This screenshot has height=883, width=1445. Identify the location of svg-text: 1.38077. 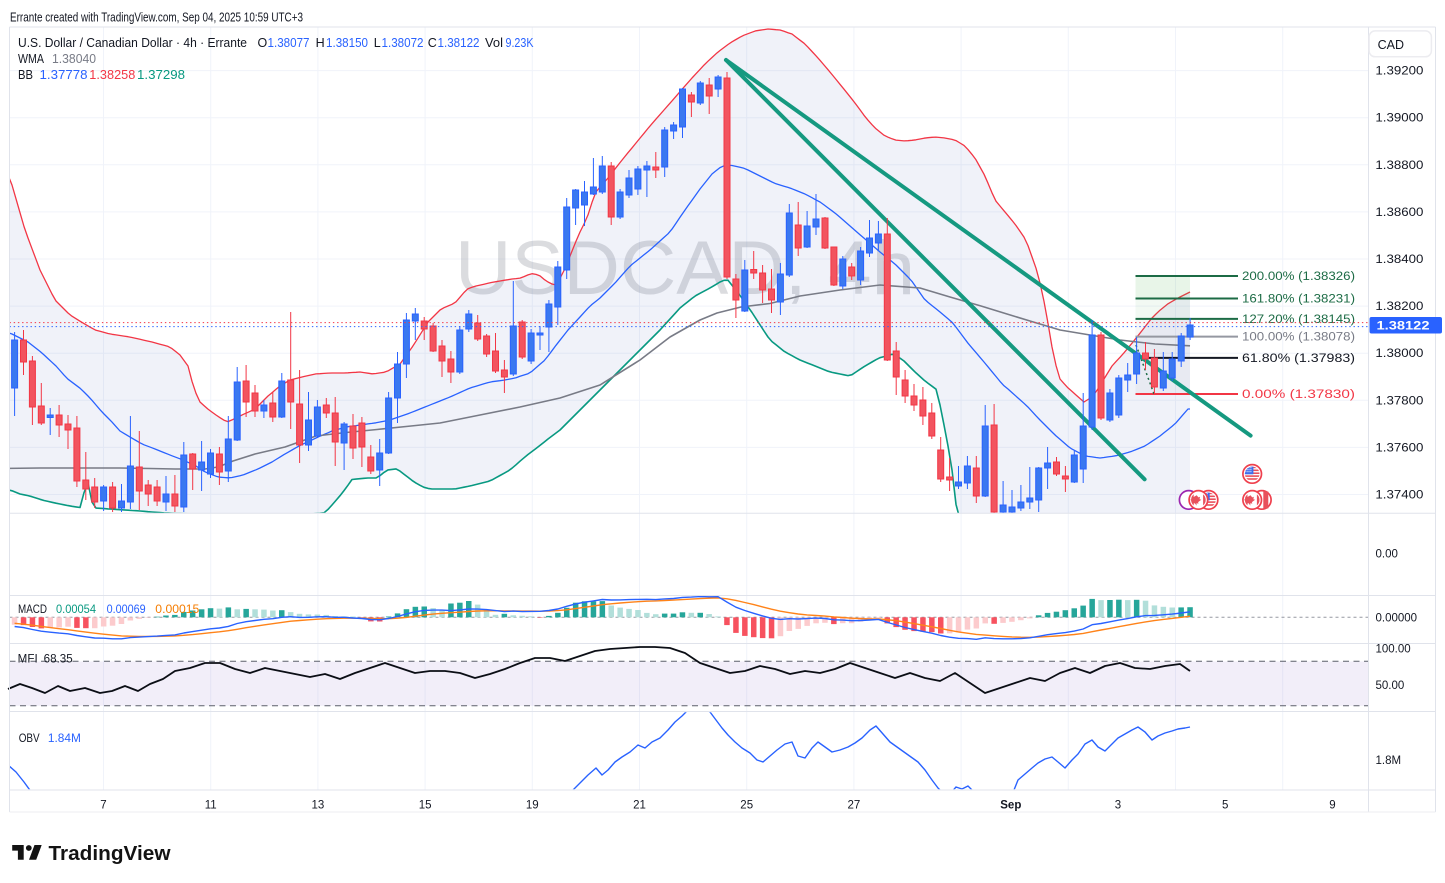
(289, 43).